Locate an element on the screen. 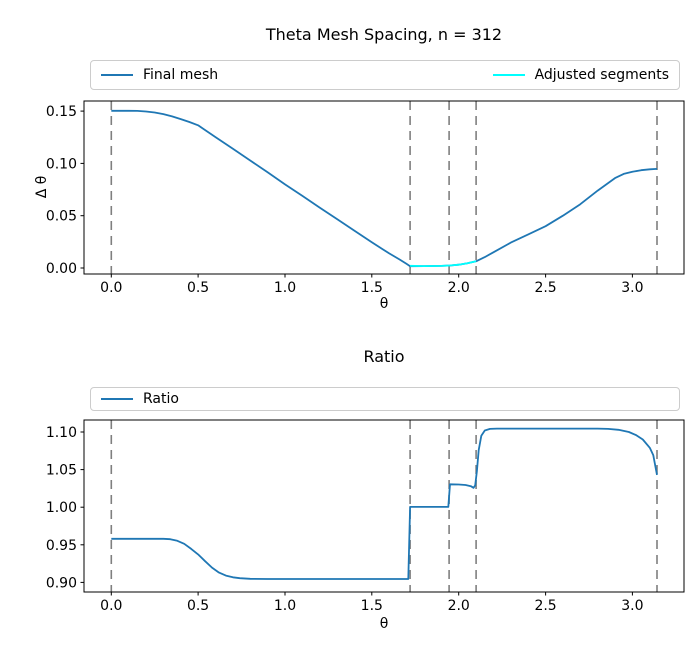  y-tick-label: 0.90 is located at coordinates (61, 583).